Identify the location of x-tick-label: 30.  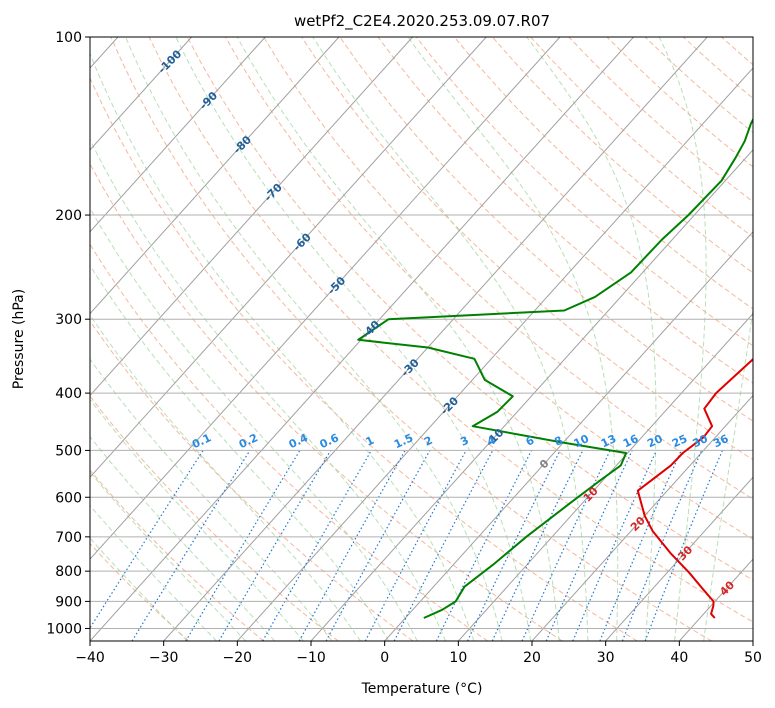
(606, 658).